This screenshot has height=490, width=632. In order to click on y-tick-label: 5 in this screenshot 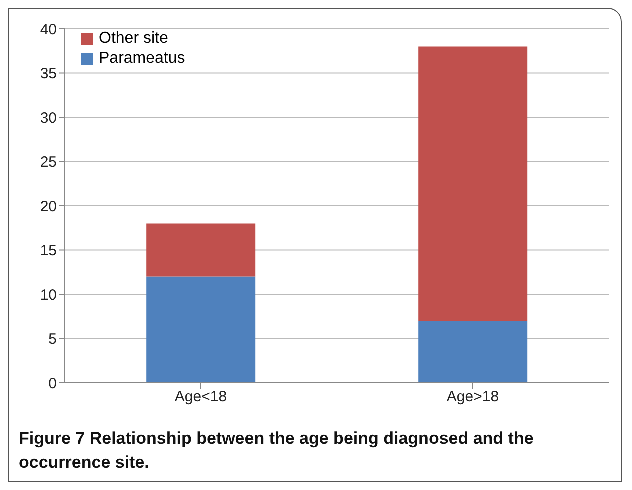, I will do `click(52, 339)`.